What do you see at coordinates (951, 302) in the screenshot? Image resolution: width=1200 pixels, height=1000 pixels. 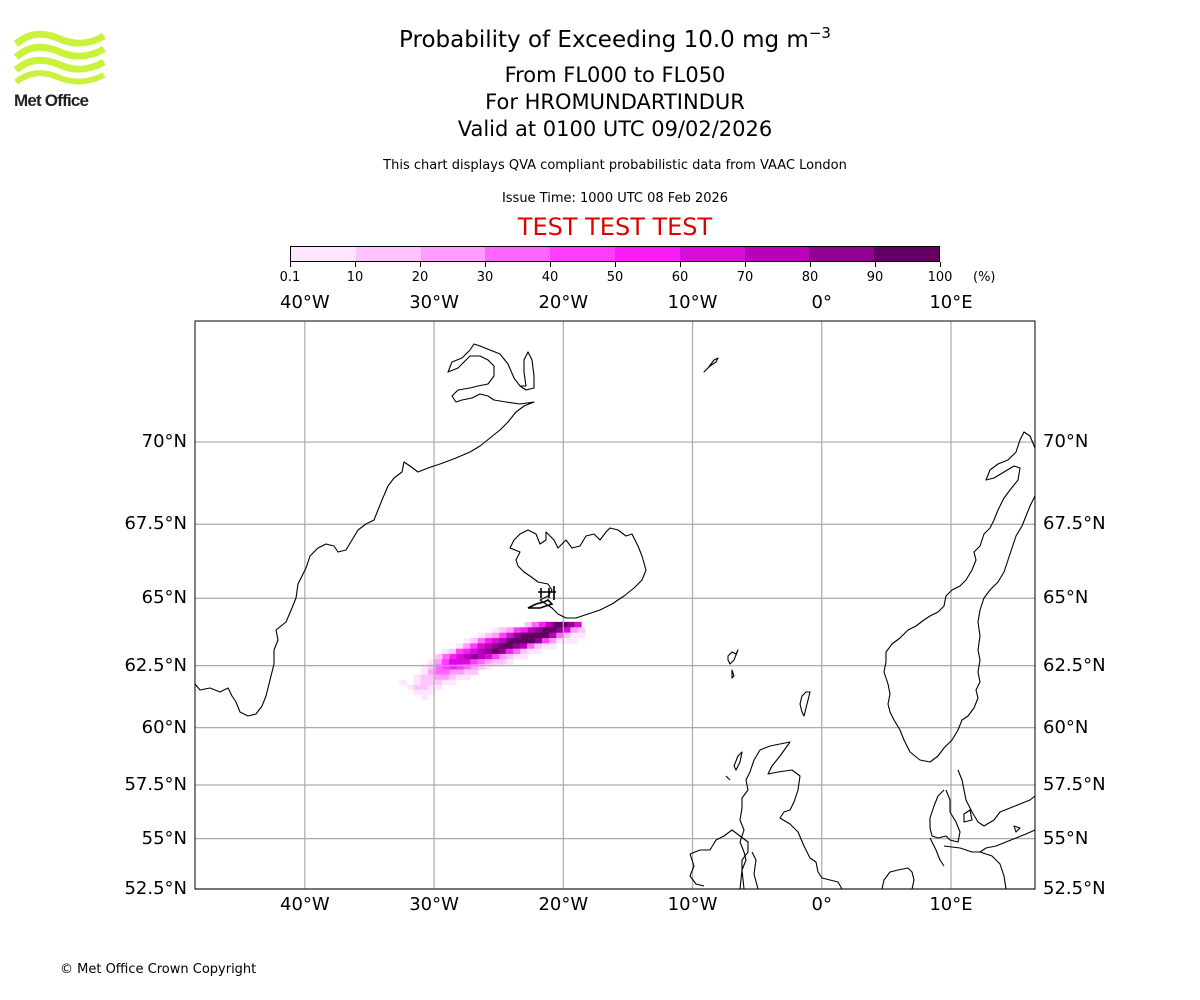 I see `lon-tick-label-top: 10°E` at bounding box center [951, 302].